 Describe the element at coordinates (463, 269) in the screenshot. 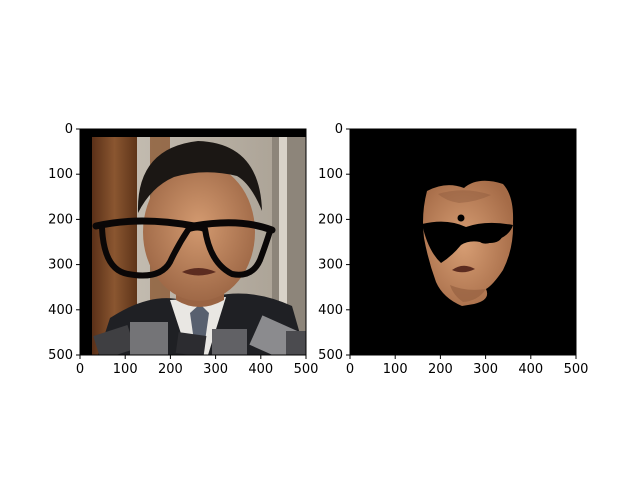

I see `segmented-mouth` at that location.